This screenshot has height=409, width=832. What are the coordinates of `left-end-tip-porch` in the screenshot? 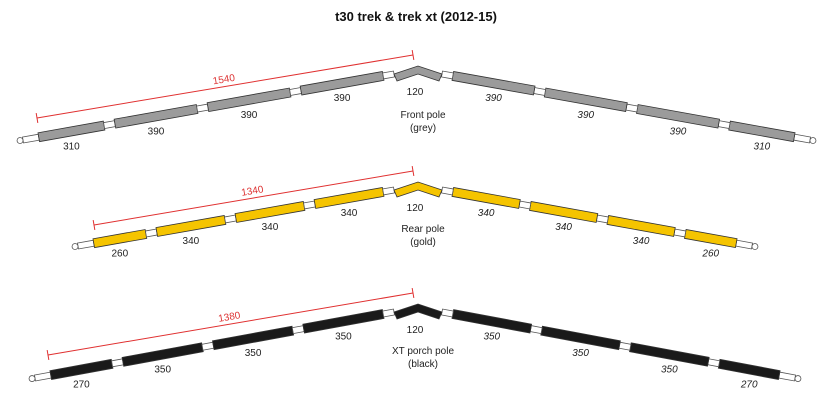 It's located at (42, 376).